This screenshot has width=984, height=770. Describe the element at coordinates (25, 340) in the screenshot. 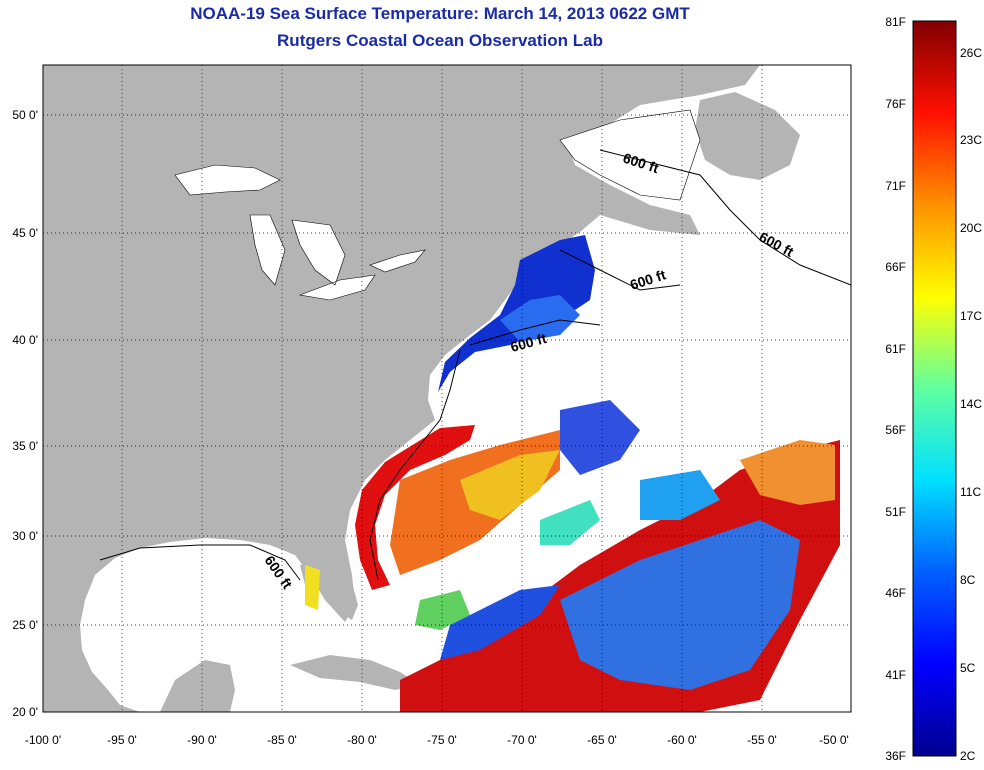

I see `lat-tick-label: 40 0'` at that location.